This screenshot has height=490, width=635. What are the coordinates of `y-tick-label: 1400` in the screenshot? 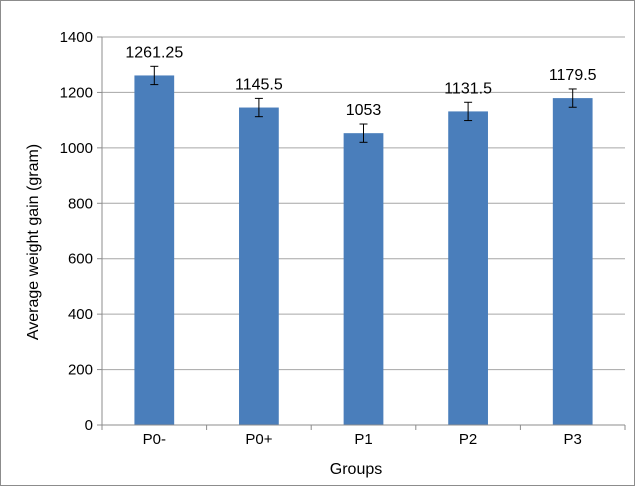 It's located at (76, 37).